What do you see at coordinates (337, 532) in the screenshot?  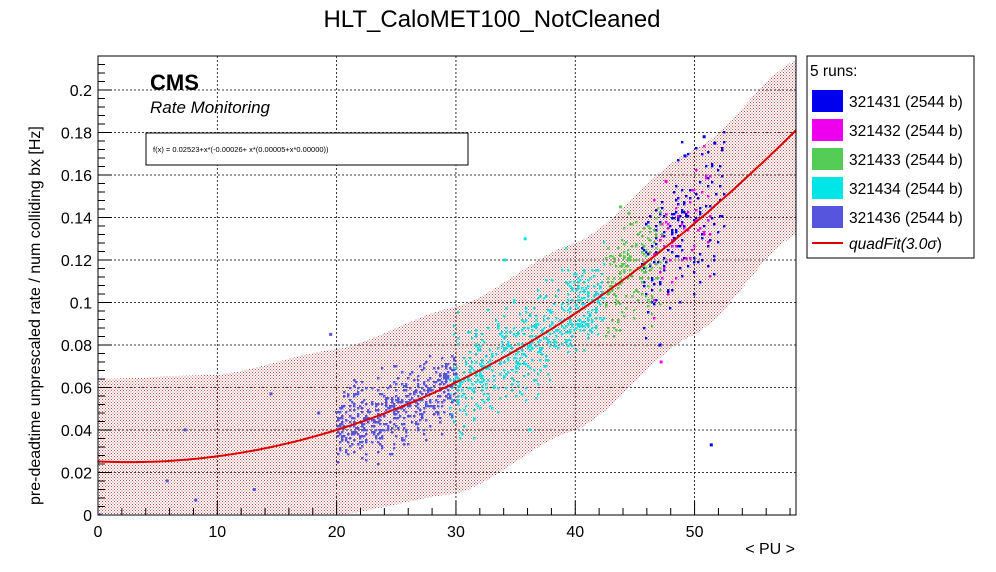 I see `x-tick-label: 20` at bounding box center [337, 532].